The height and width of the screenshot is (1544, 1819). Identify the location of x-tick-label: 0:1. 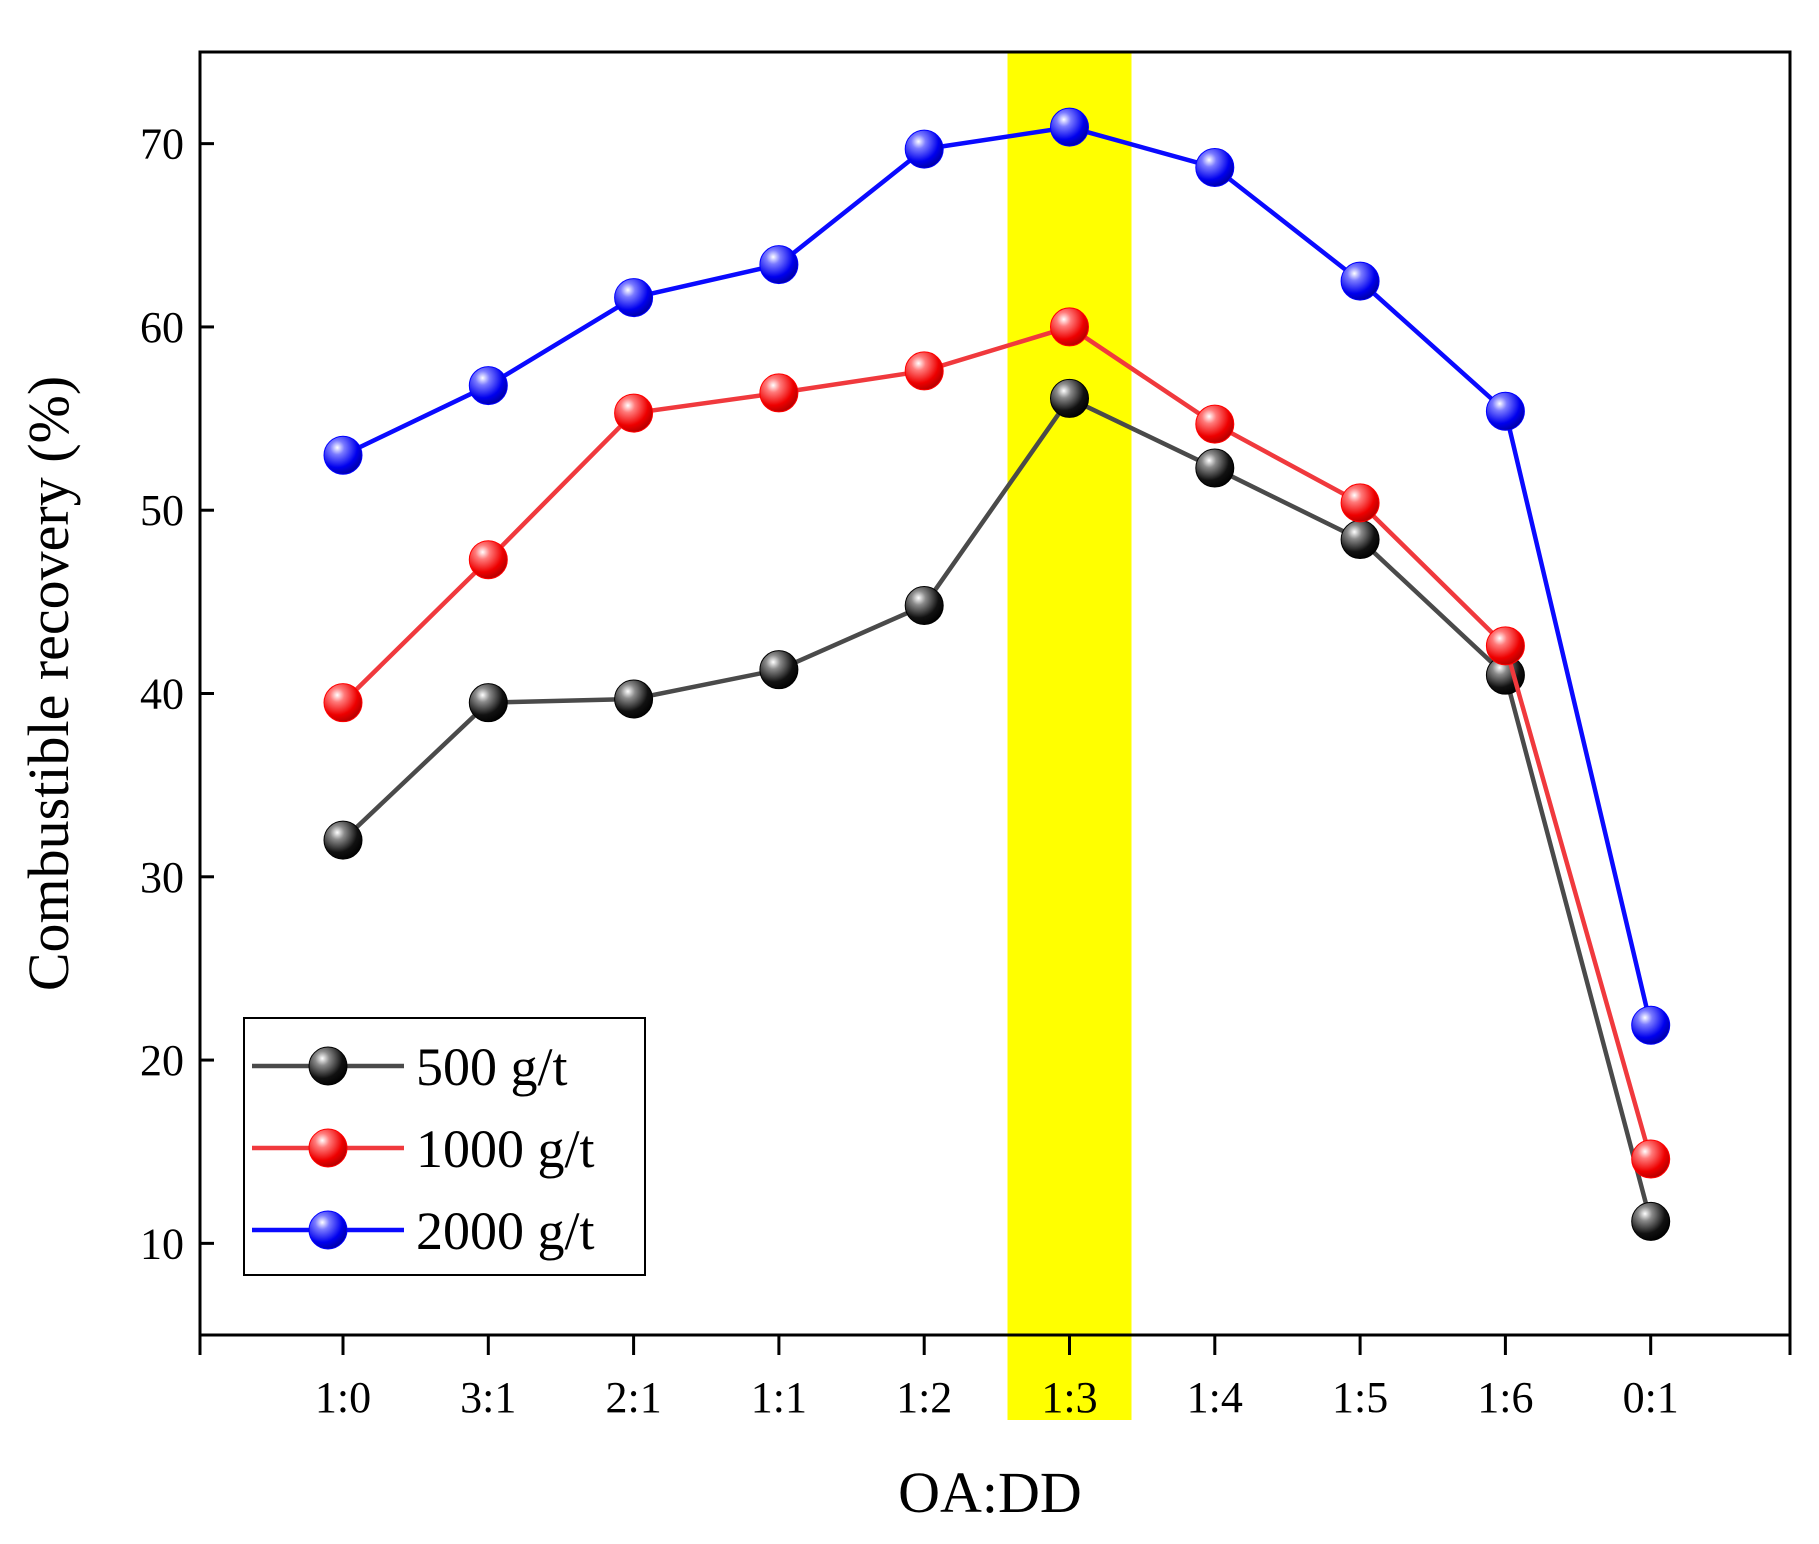
(1651, 1397).